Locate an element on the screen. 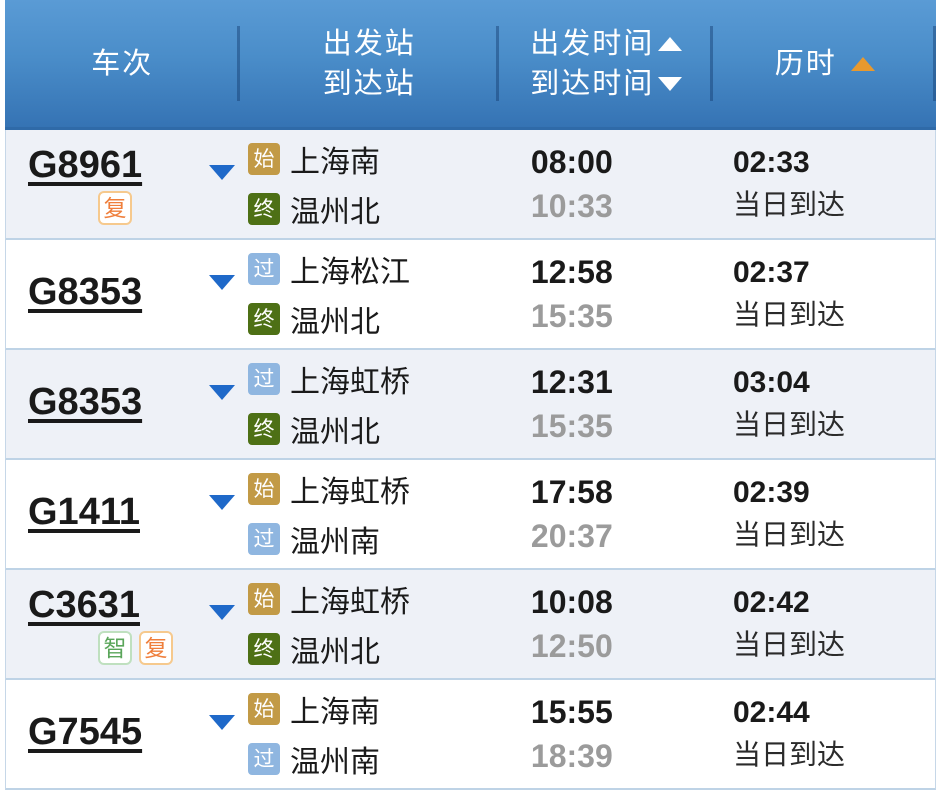  cell-times: 10:08 12:50 is located at coordinates (606, 624).